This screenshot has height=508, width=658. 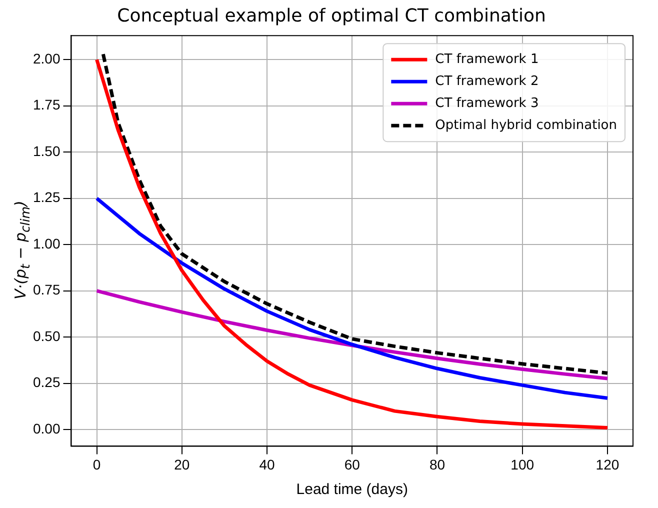 I want to click on y-tick-label: 2.00, so click(x=46, y=58).